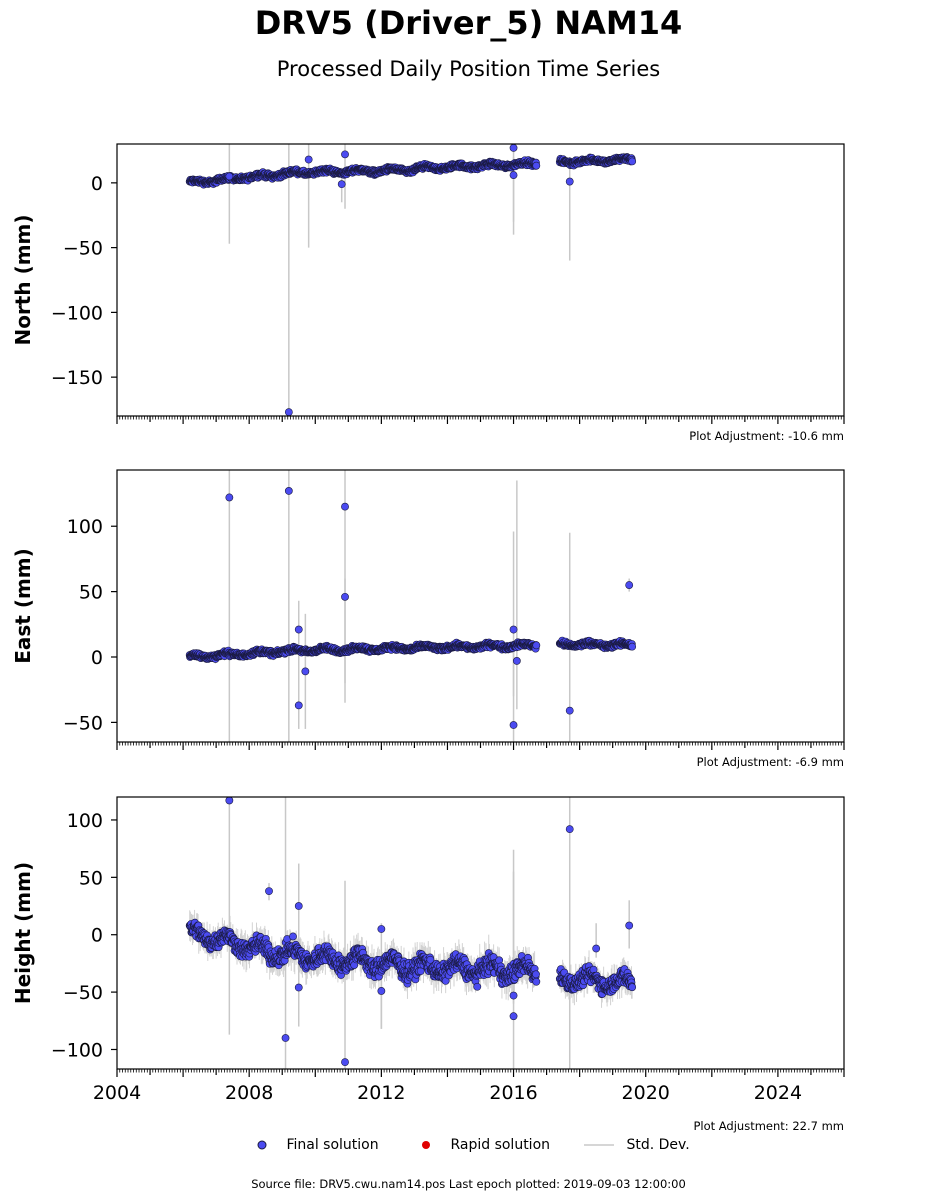  What do you see at coordinates (770, 762) in the screenshot?
I see `plot-adjustment-note: Plot Adjustment: -6.9 mm` at bounding box center [770, 762].